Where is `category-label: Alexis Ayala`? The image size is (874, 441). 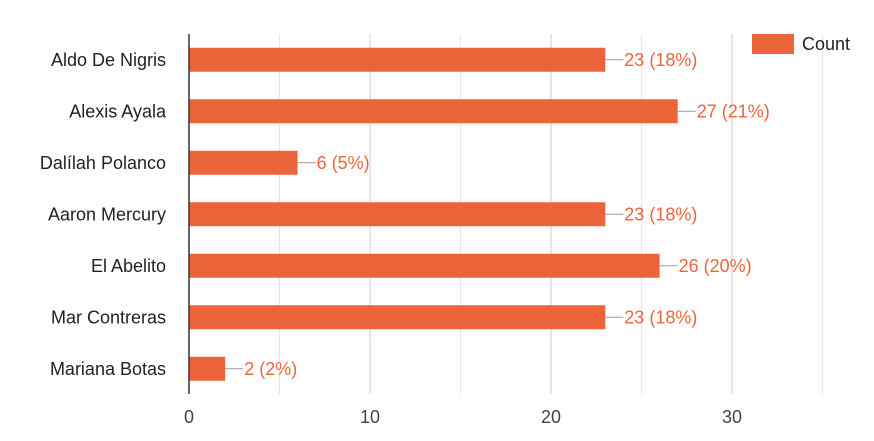 category-label: Alexis Ayala is located at coordinates (118, 111).